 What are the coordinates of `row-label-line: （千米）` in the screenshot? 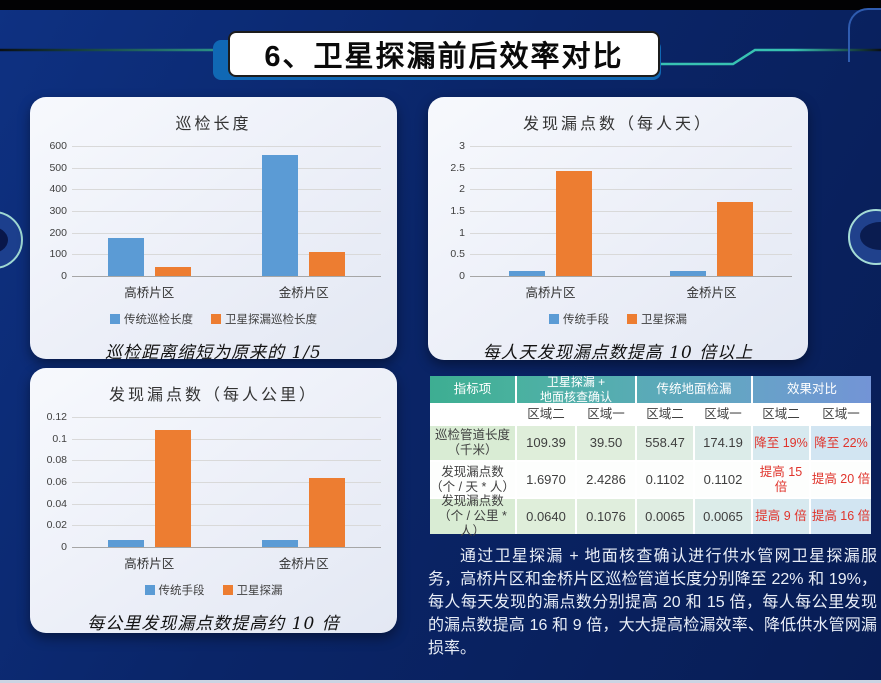 It's located at (472, 450).